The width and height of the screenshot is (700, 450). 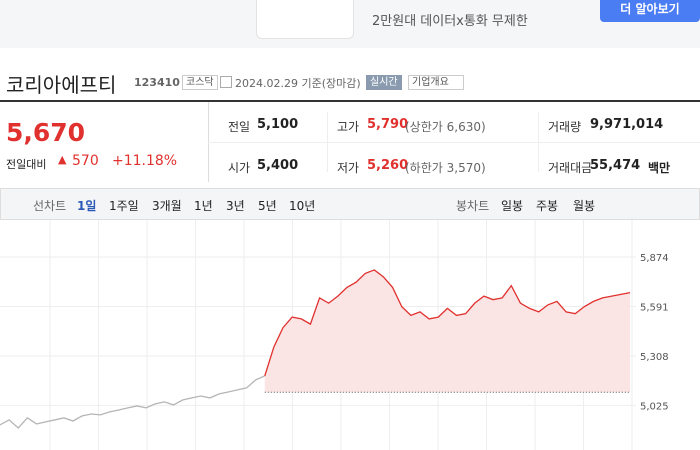 What do you see at coordinates (450, 21) in the screenshot?
I see `ad-text: 2만원대 데이터x통화 무제한` at bounding box center [450, 21].